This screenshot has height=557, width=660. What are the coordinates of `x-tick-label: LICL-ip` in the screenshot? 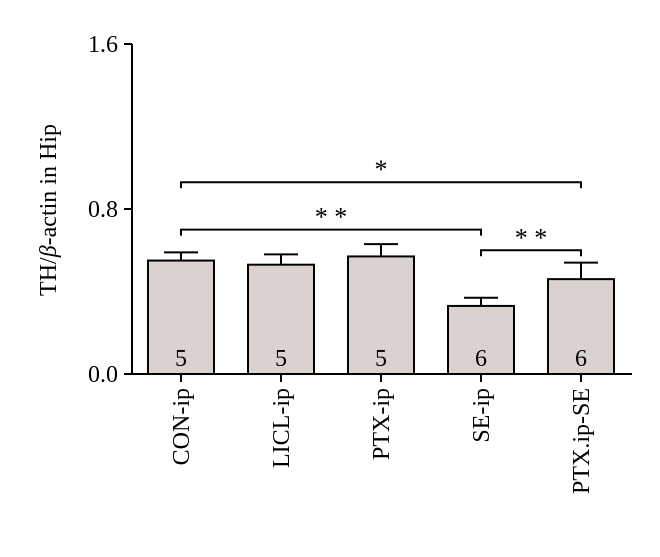 It's located at (282, 428).